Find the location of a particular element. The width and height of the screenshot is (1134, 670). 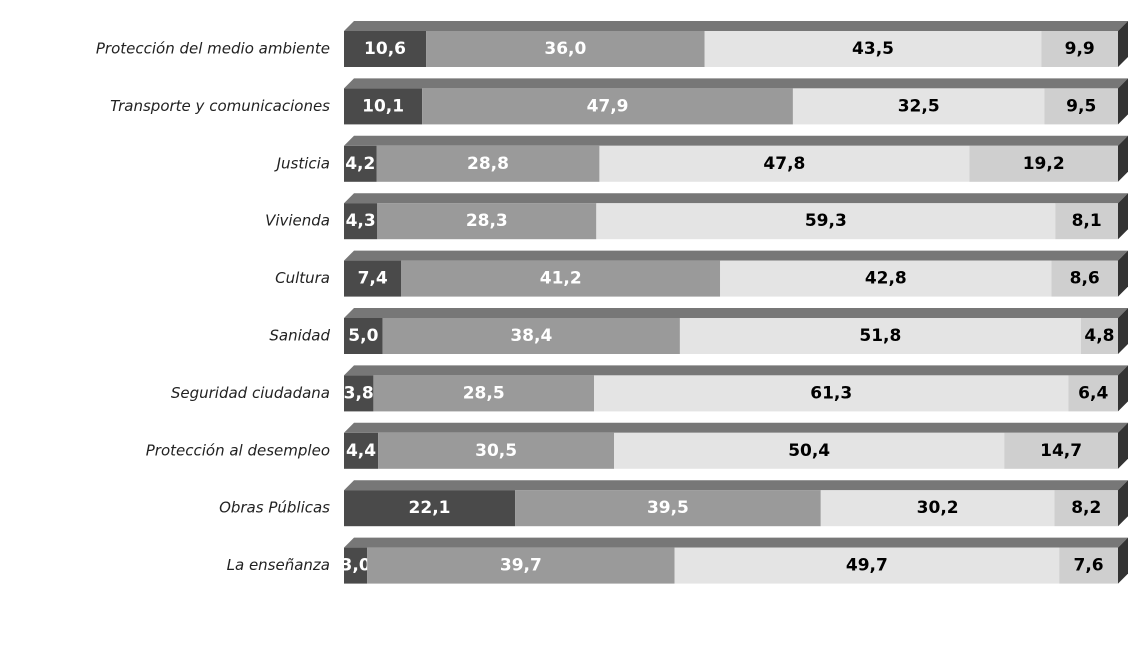

value-label: 42,8 is located at coordinates (886, 279).